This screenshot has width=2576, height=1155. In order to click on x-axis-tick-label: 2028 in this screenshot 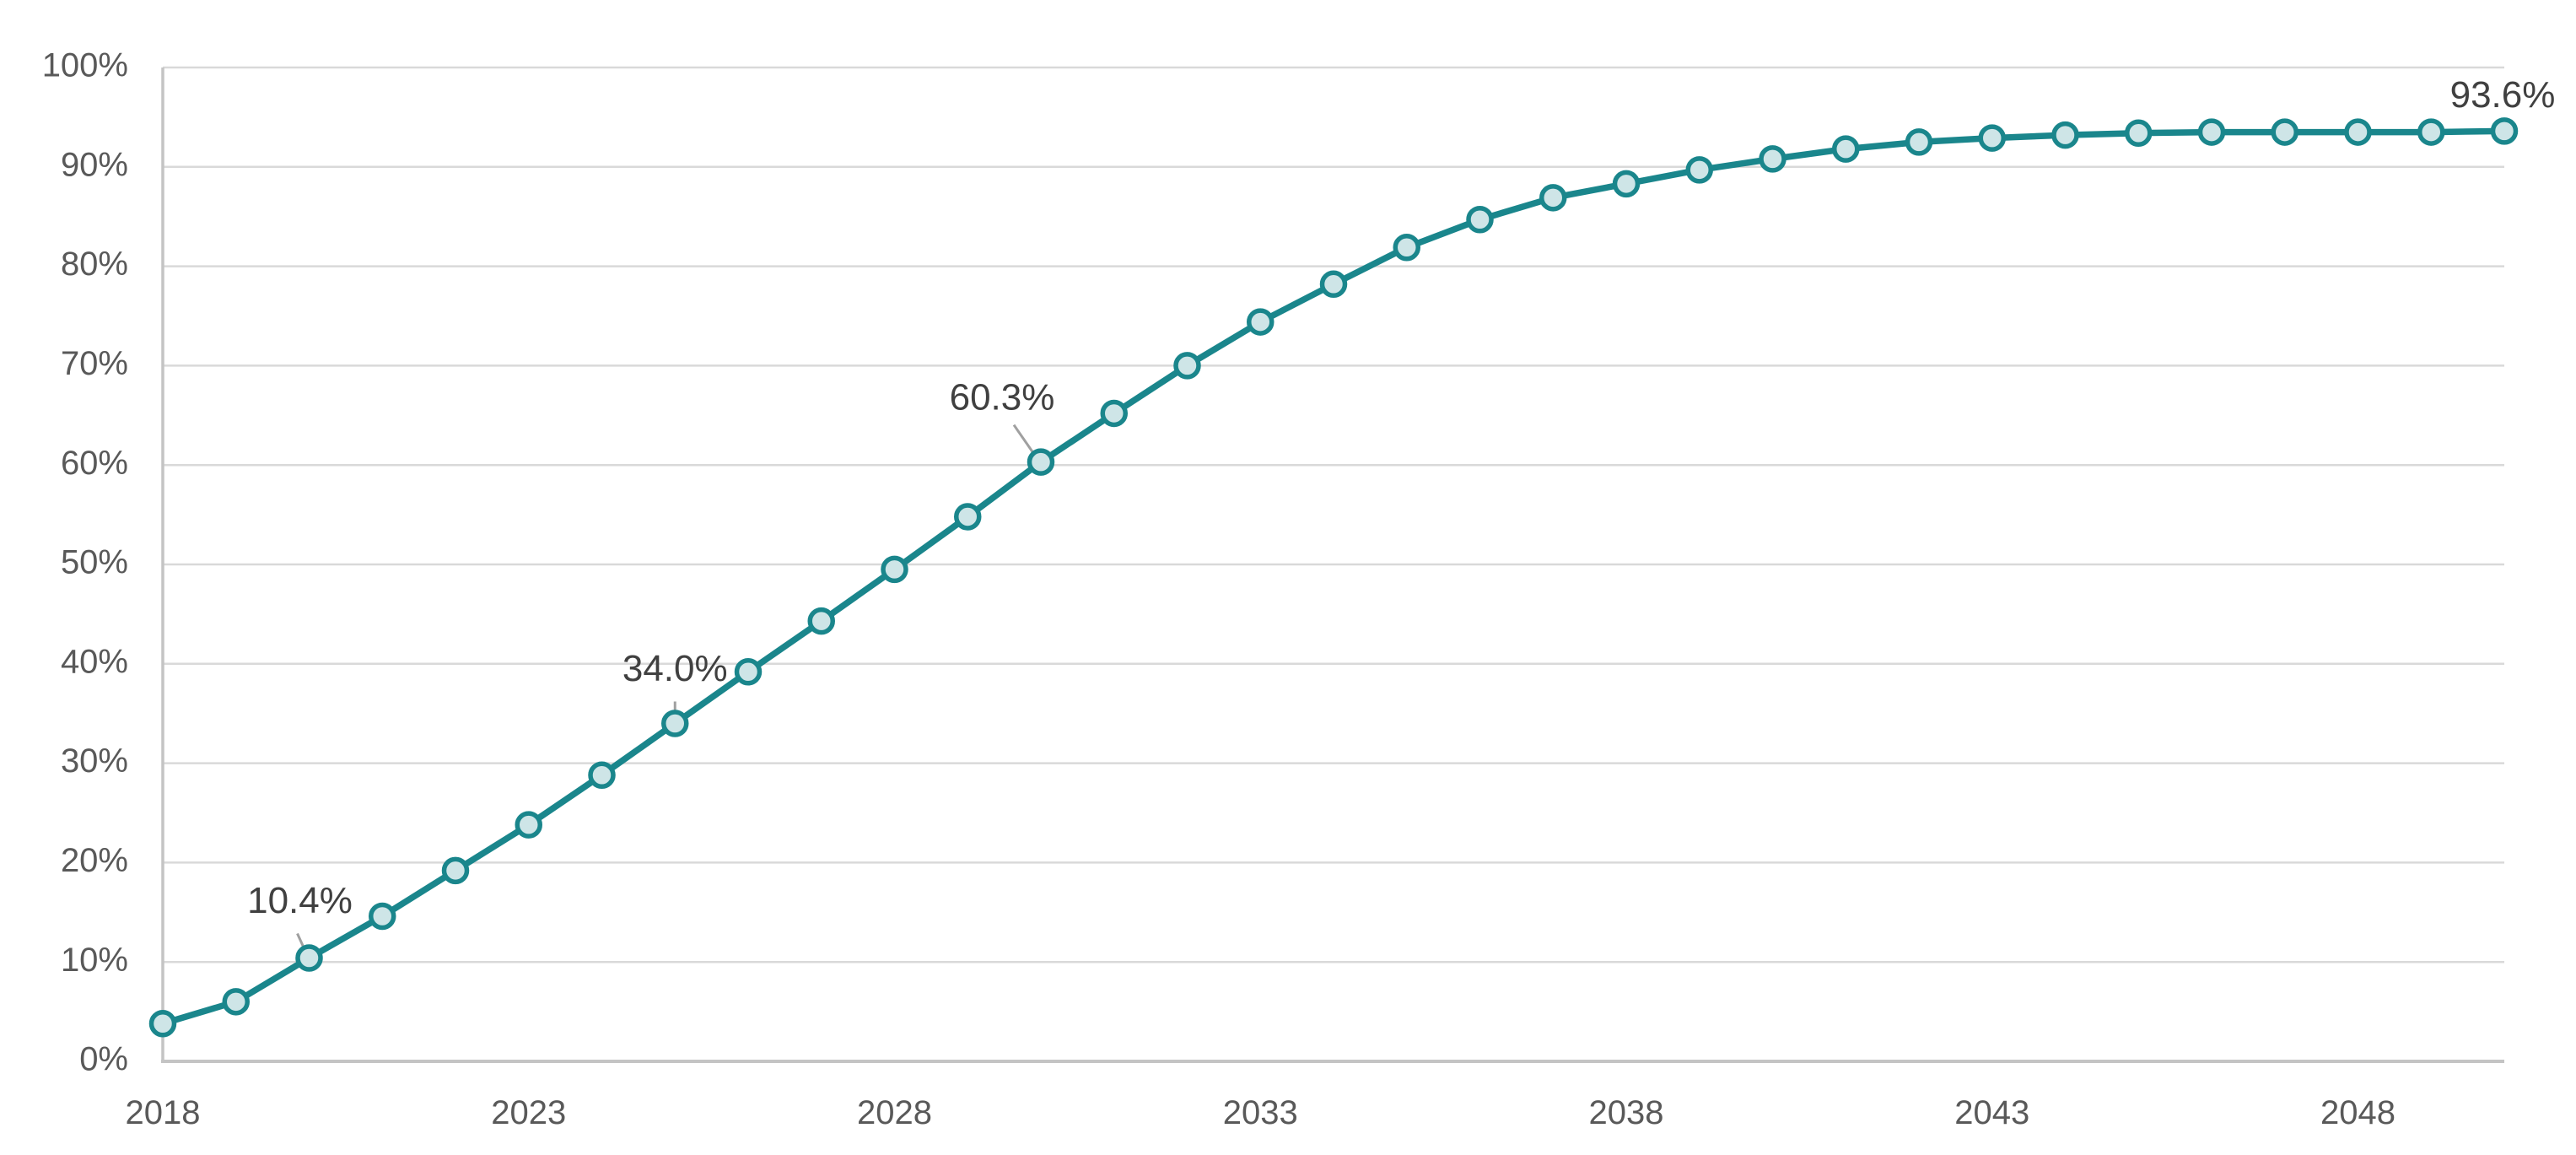, I will do `click(894, 1112)`.